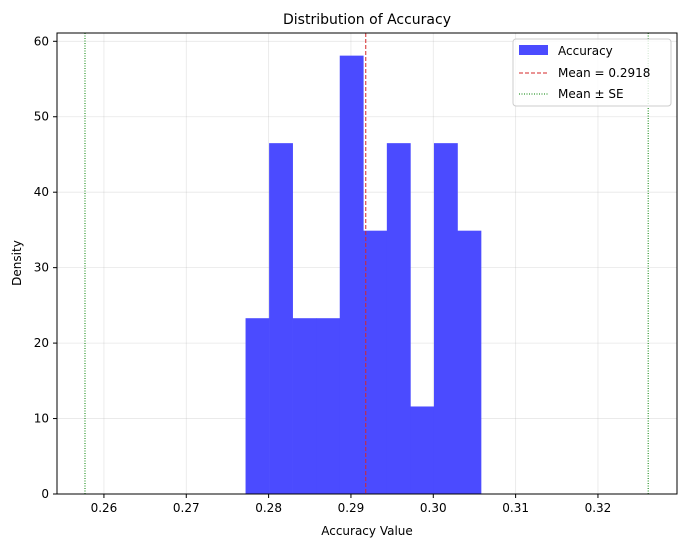  Describe the element at coordinates (104, 508) in the screenshot. I see `x-tick-label: 0.26` at that location.